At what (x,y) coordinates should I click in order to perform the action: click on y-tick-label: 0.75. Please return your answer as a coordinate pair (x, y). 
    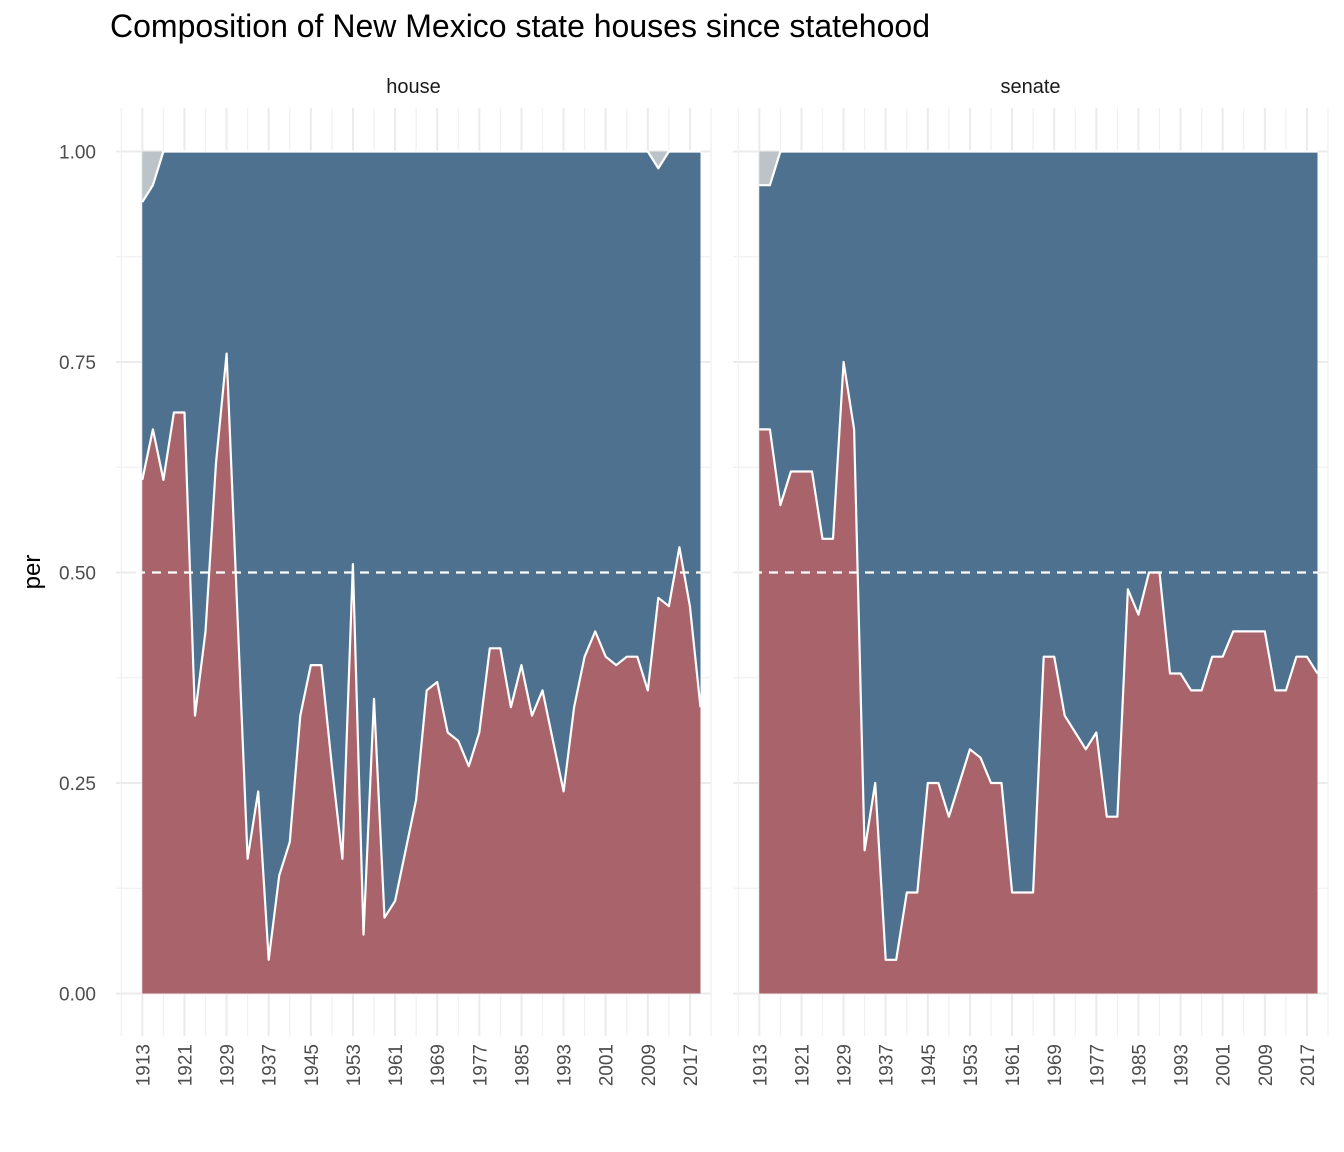
    Looking at the image, I should click on (77, 363).